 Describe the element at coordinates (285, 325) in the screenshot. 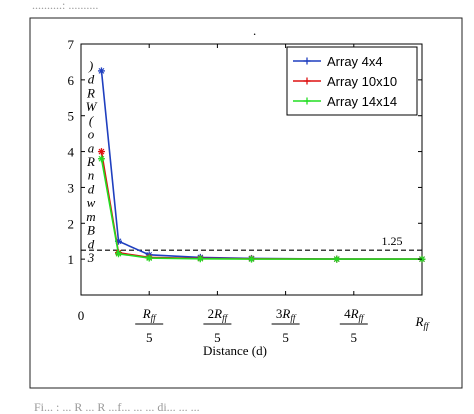

I see `x-tick-fraction: 3Rff 5` at that location.